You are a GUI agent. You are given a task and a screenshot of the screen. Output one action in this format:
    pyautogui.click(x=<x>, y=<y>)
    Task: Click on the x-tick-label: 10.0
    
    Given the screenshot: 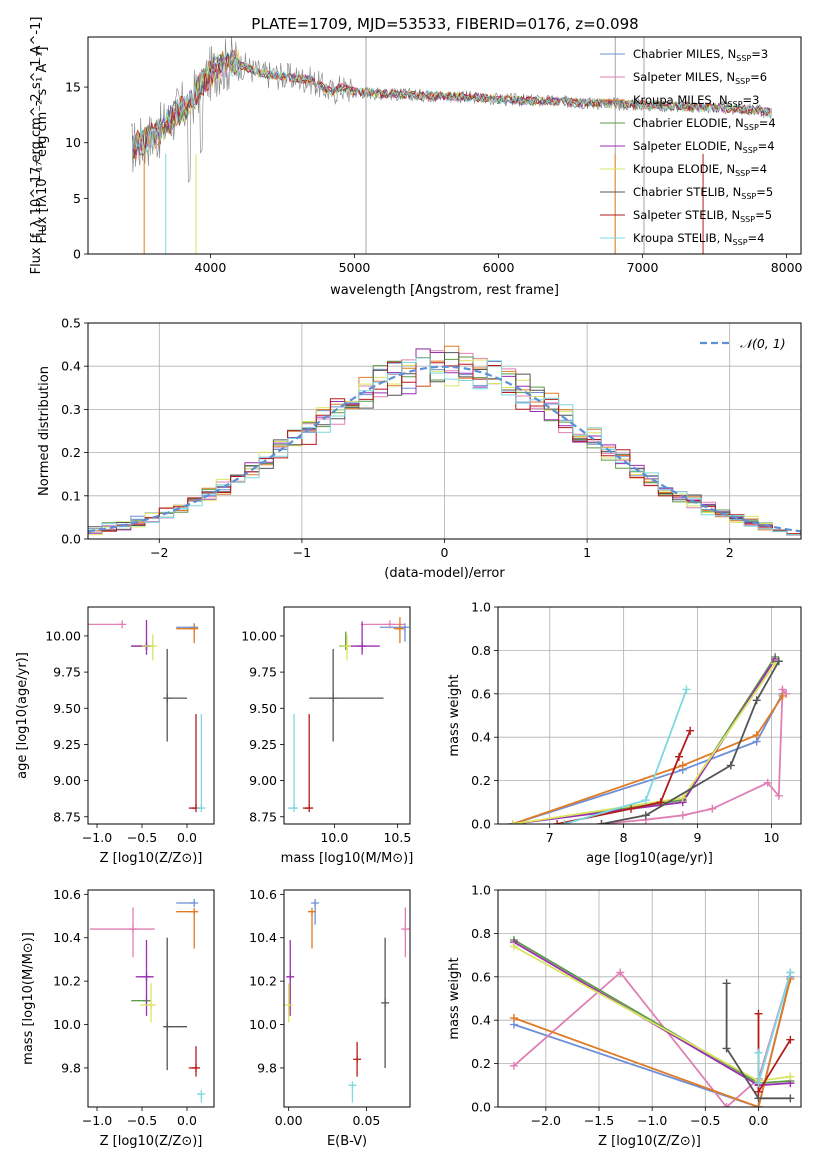 What is the action you would take?
    pyautogui.click(x=334, y=837)
    